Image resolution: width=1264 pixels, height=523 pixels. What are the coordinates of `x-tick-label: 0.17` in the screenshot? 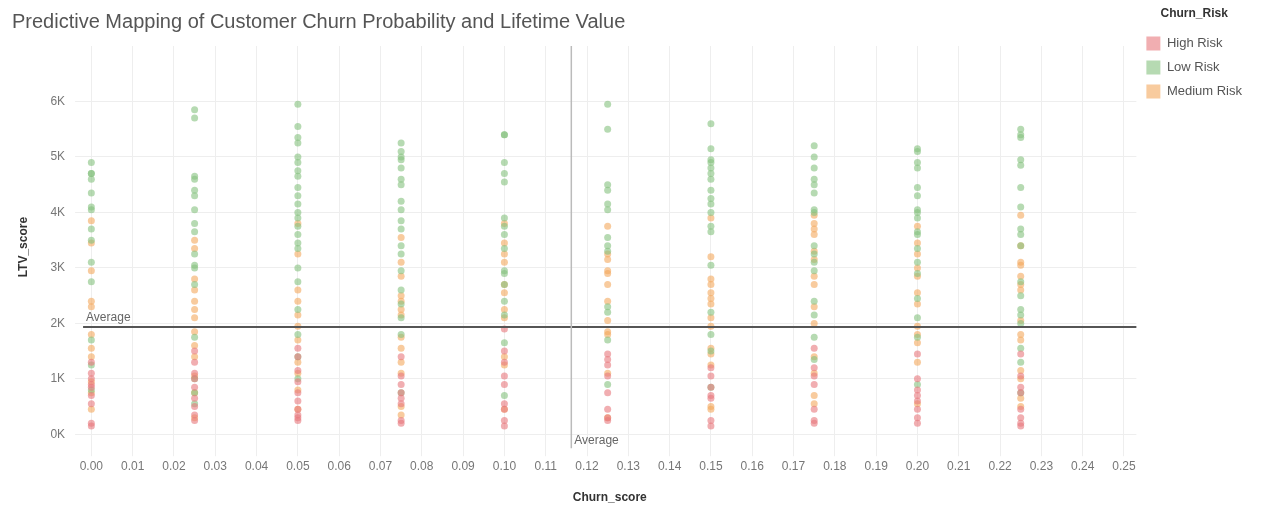 It's located at (793, 465).